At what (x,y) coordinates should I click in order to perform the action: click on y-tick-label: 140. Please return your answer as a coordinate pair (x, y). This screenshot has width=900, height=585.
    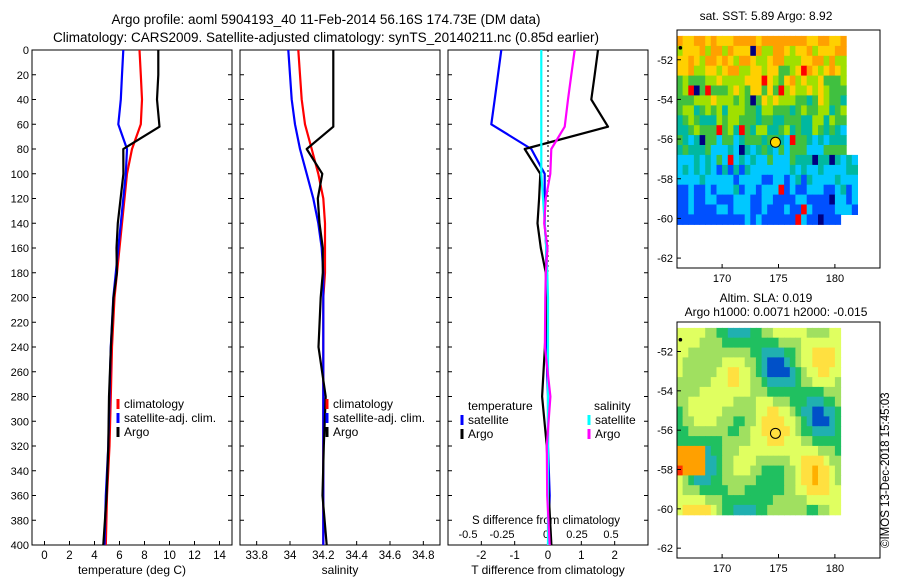
    Looking at the image, I should click on (20, 224).